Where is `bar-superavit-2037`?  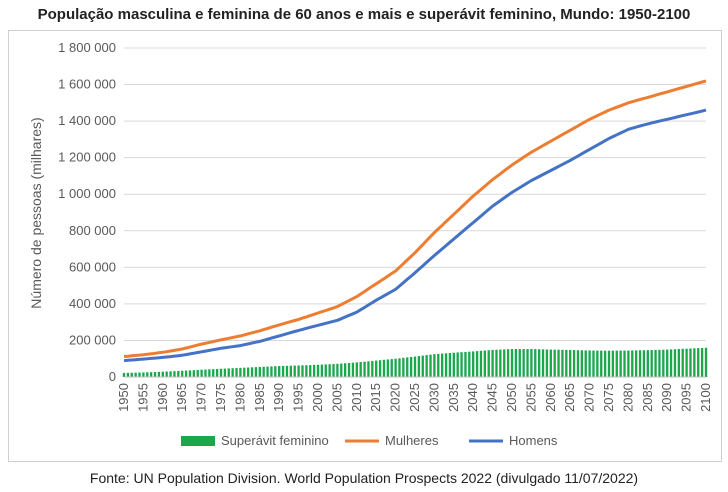
bar-superavit-2037 is located at coordinates (461, 364).